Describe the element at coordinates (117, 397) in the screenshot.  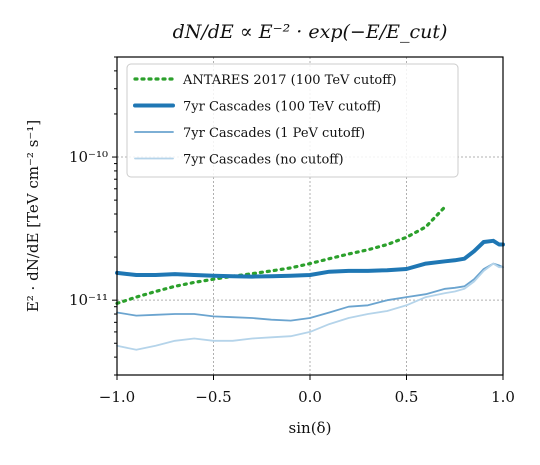
I see `x-tick-label: −1.0` at that location.